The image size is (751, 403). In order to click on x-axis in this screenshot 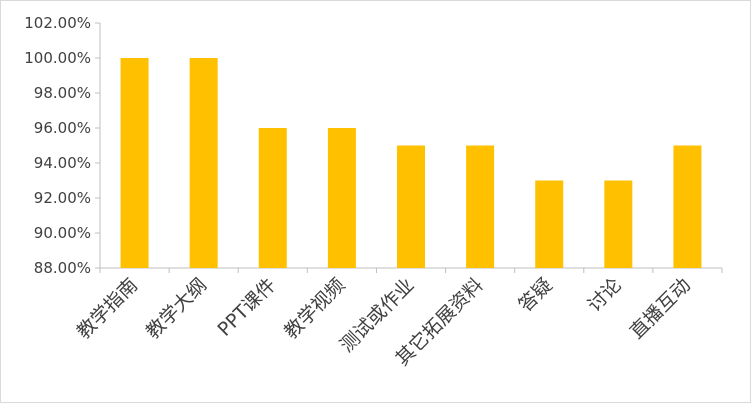, I will do `click(411, 270)`.